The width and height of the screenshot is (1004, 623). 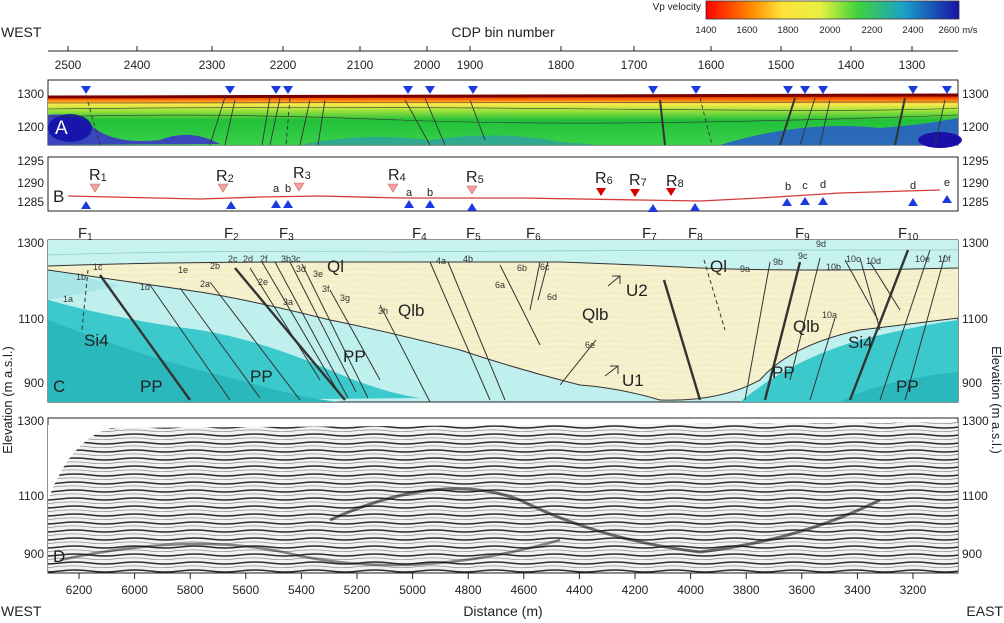 I want to click on distance-axis-title: Distance (m), so click(x=502, y=611).